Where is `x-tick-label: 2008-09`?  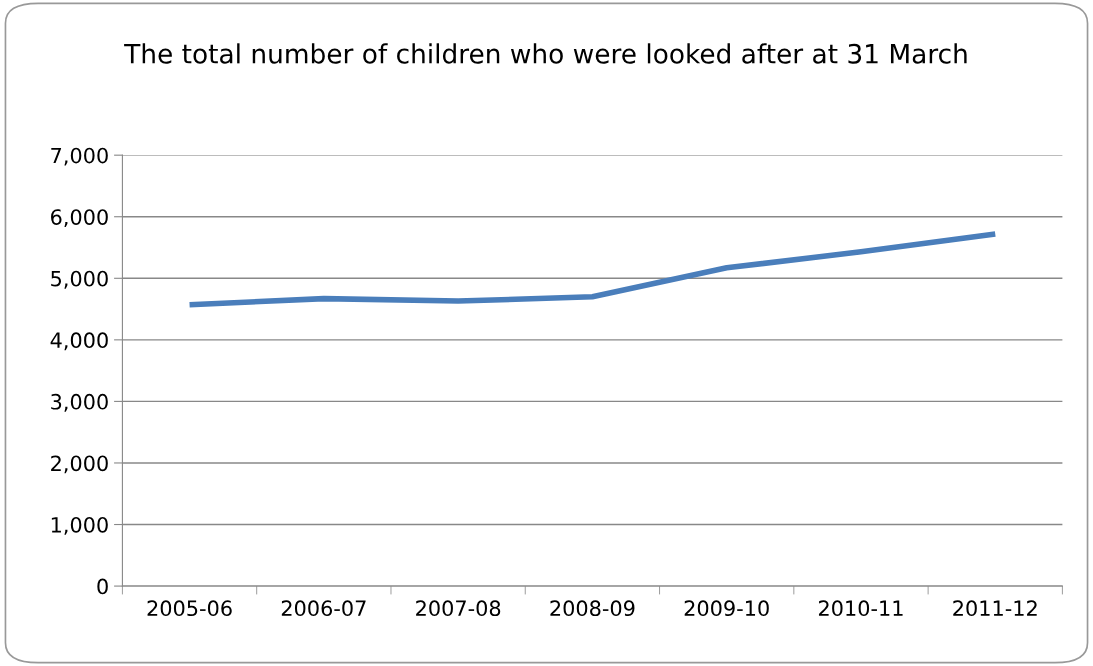 x-tick-label: 2008-09 is located at coordinates (592, 608).